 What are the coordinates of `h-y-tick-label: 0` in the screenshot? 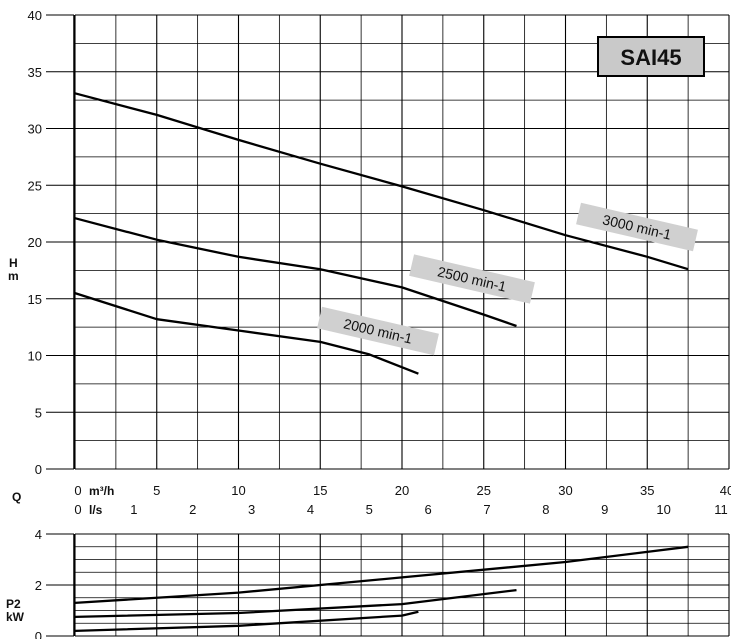 It's located at (38, 469).